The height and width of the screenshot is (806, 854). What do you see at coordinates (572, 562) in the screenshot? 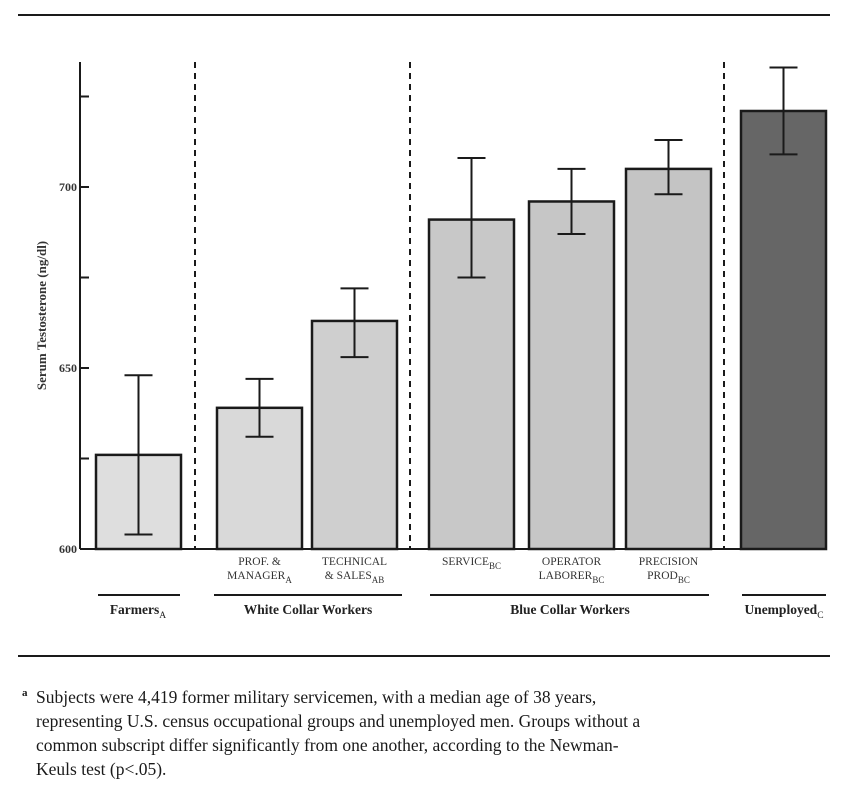
I see `category-label: OPERATOR` at bounding box center [572, 562].